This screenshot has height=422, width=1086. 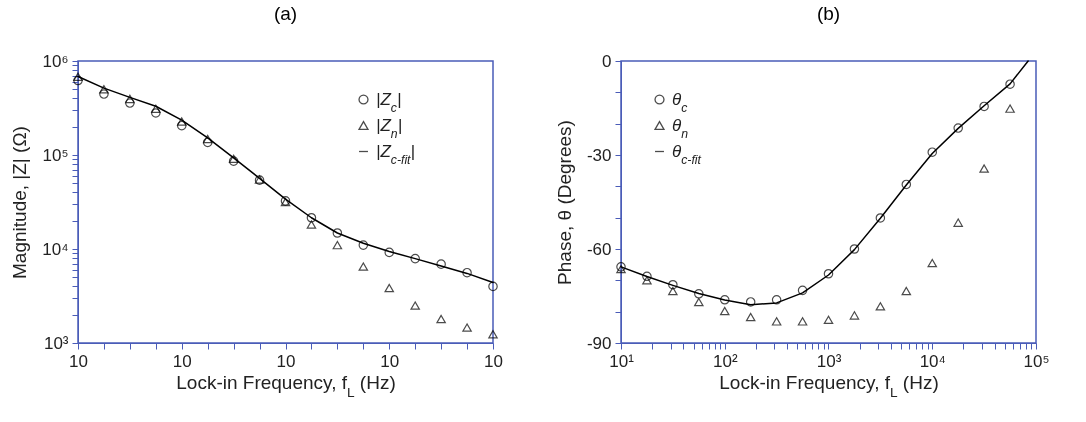 What do you see at coordinates (55, 155) in the screenshot?
I see `y-tick-label: 10⁵` at bounding box center [55, 155].